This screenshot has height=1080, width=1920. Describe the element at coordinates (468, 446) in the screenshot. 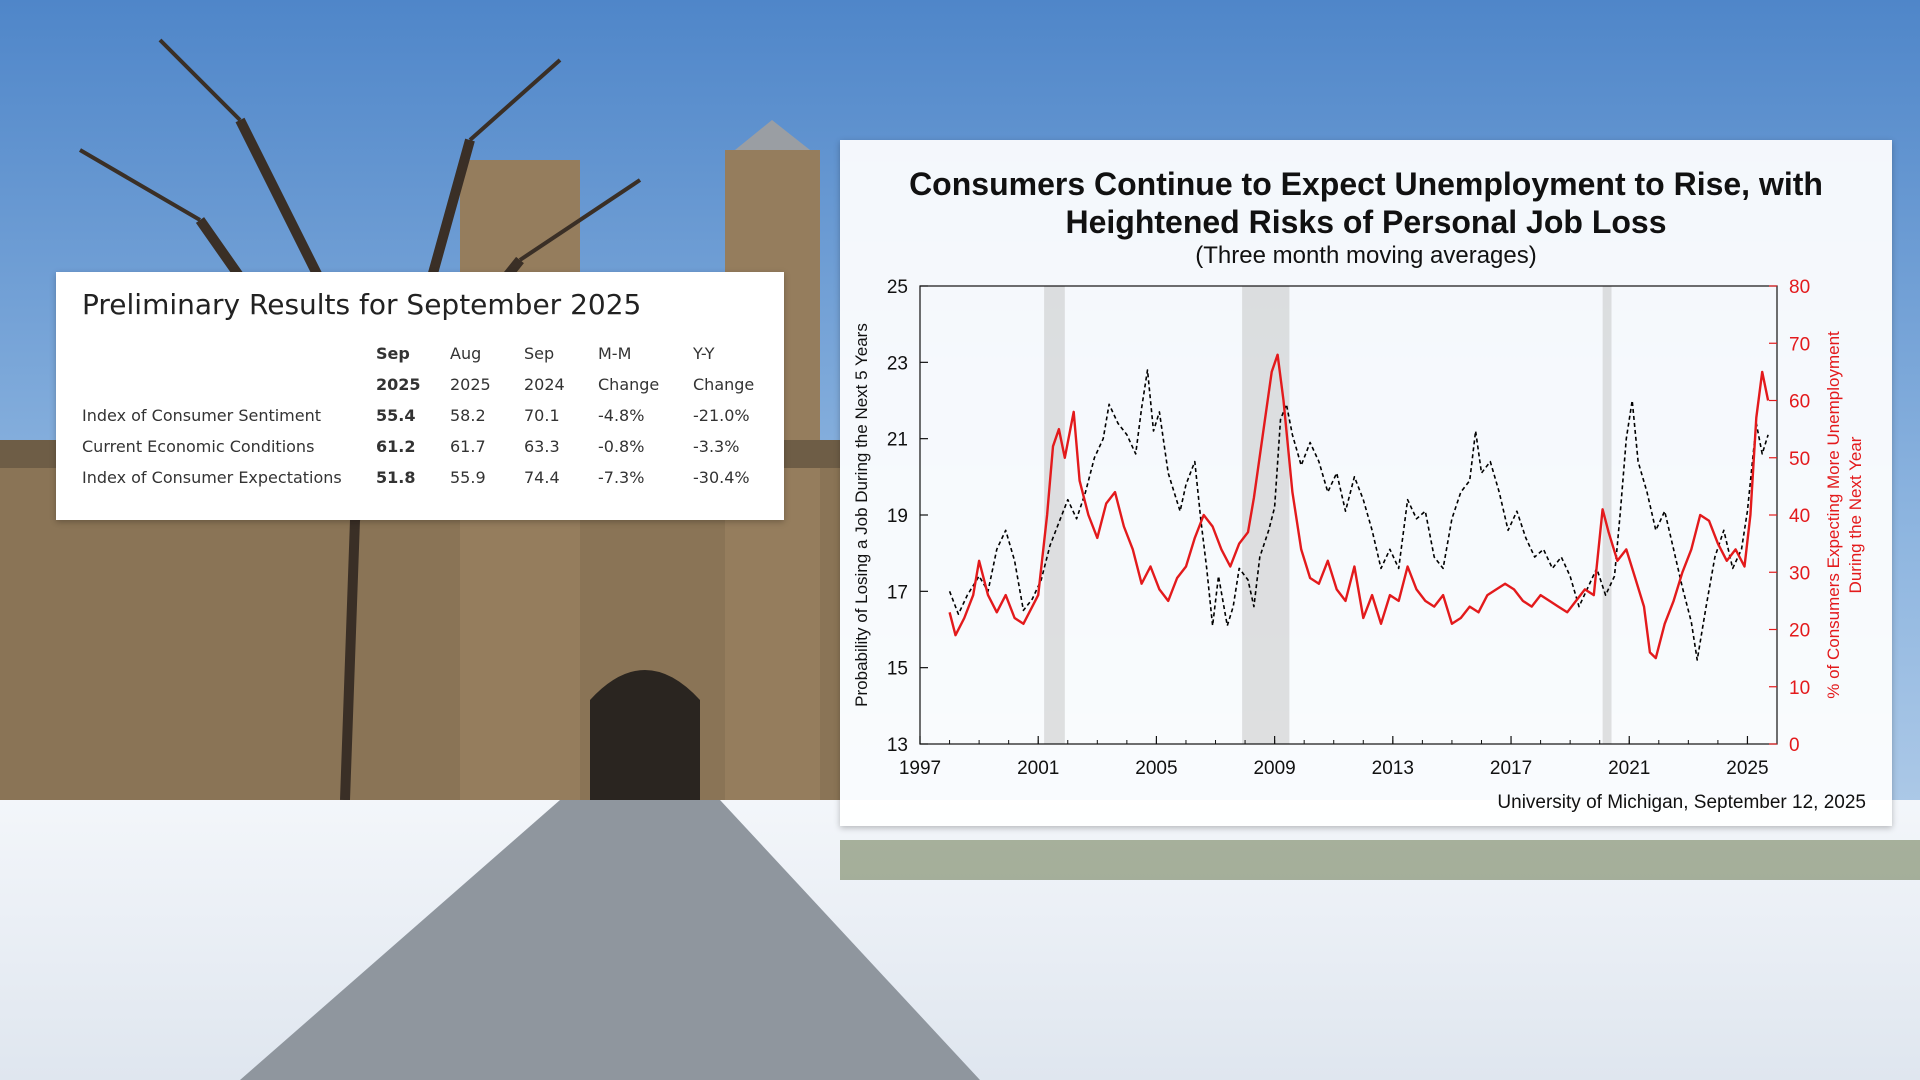

I see `table-cell: 61.7` at that location.